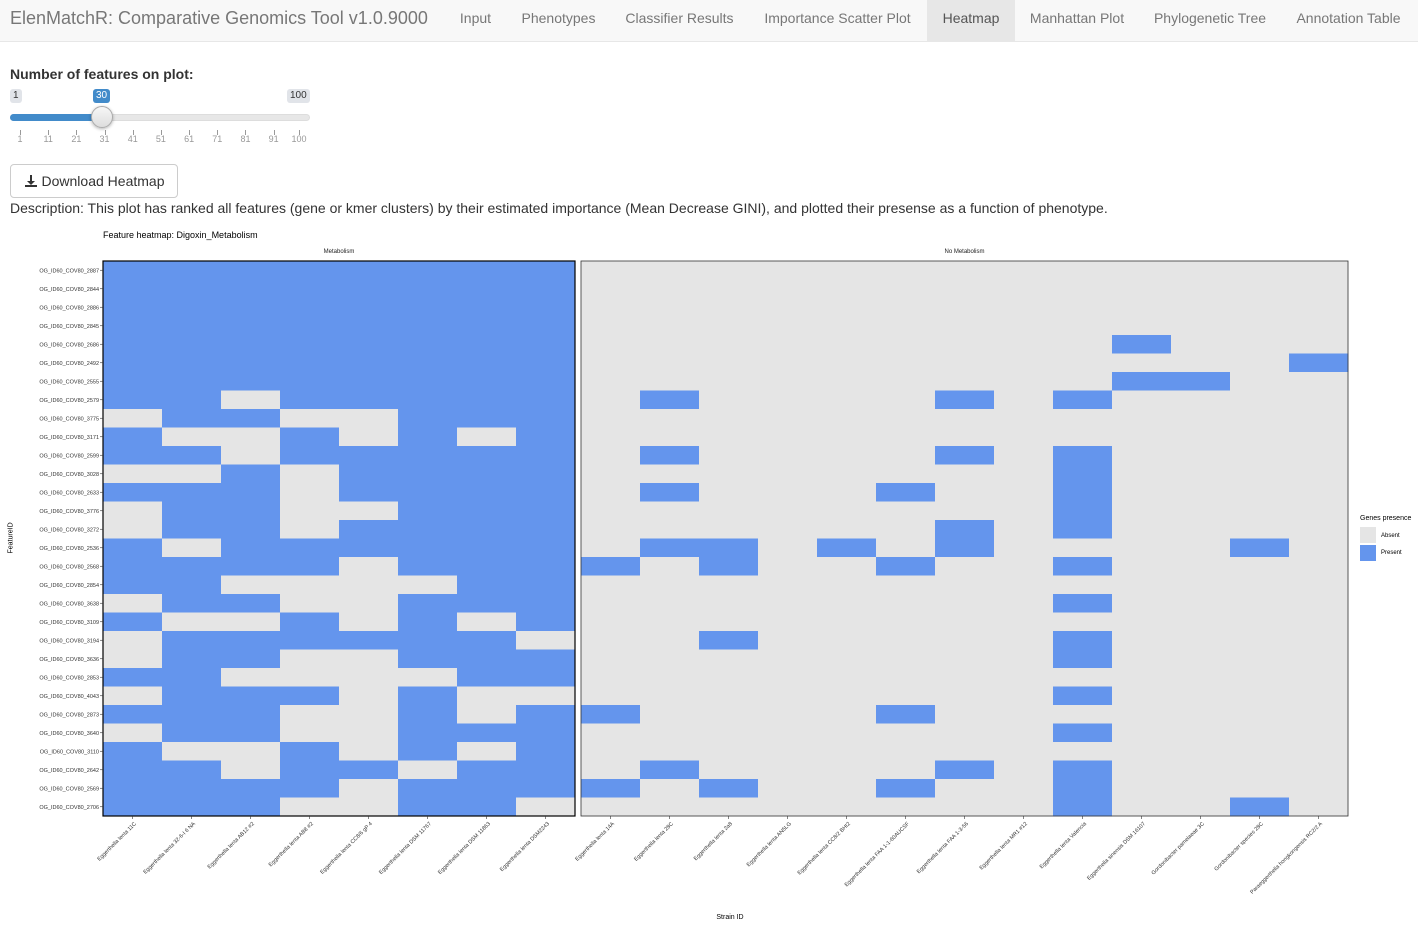  What do you see at coordinates (69, 345) in the screenshot?
I see `y-tick-label: OG_ID60_COV80_2686` at bounding box center [69, 345].